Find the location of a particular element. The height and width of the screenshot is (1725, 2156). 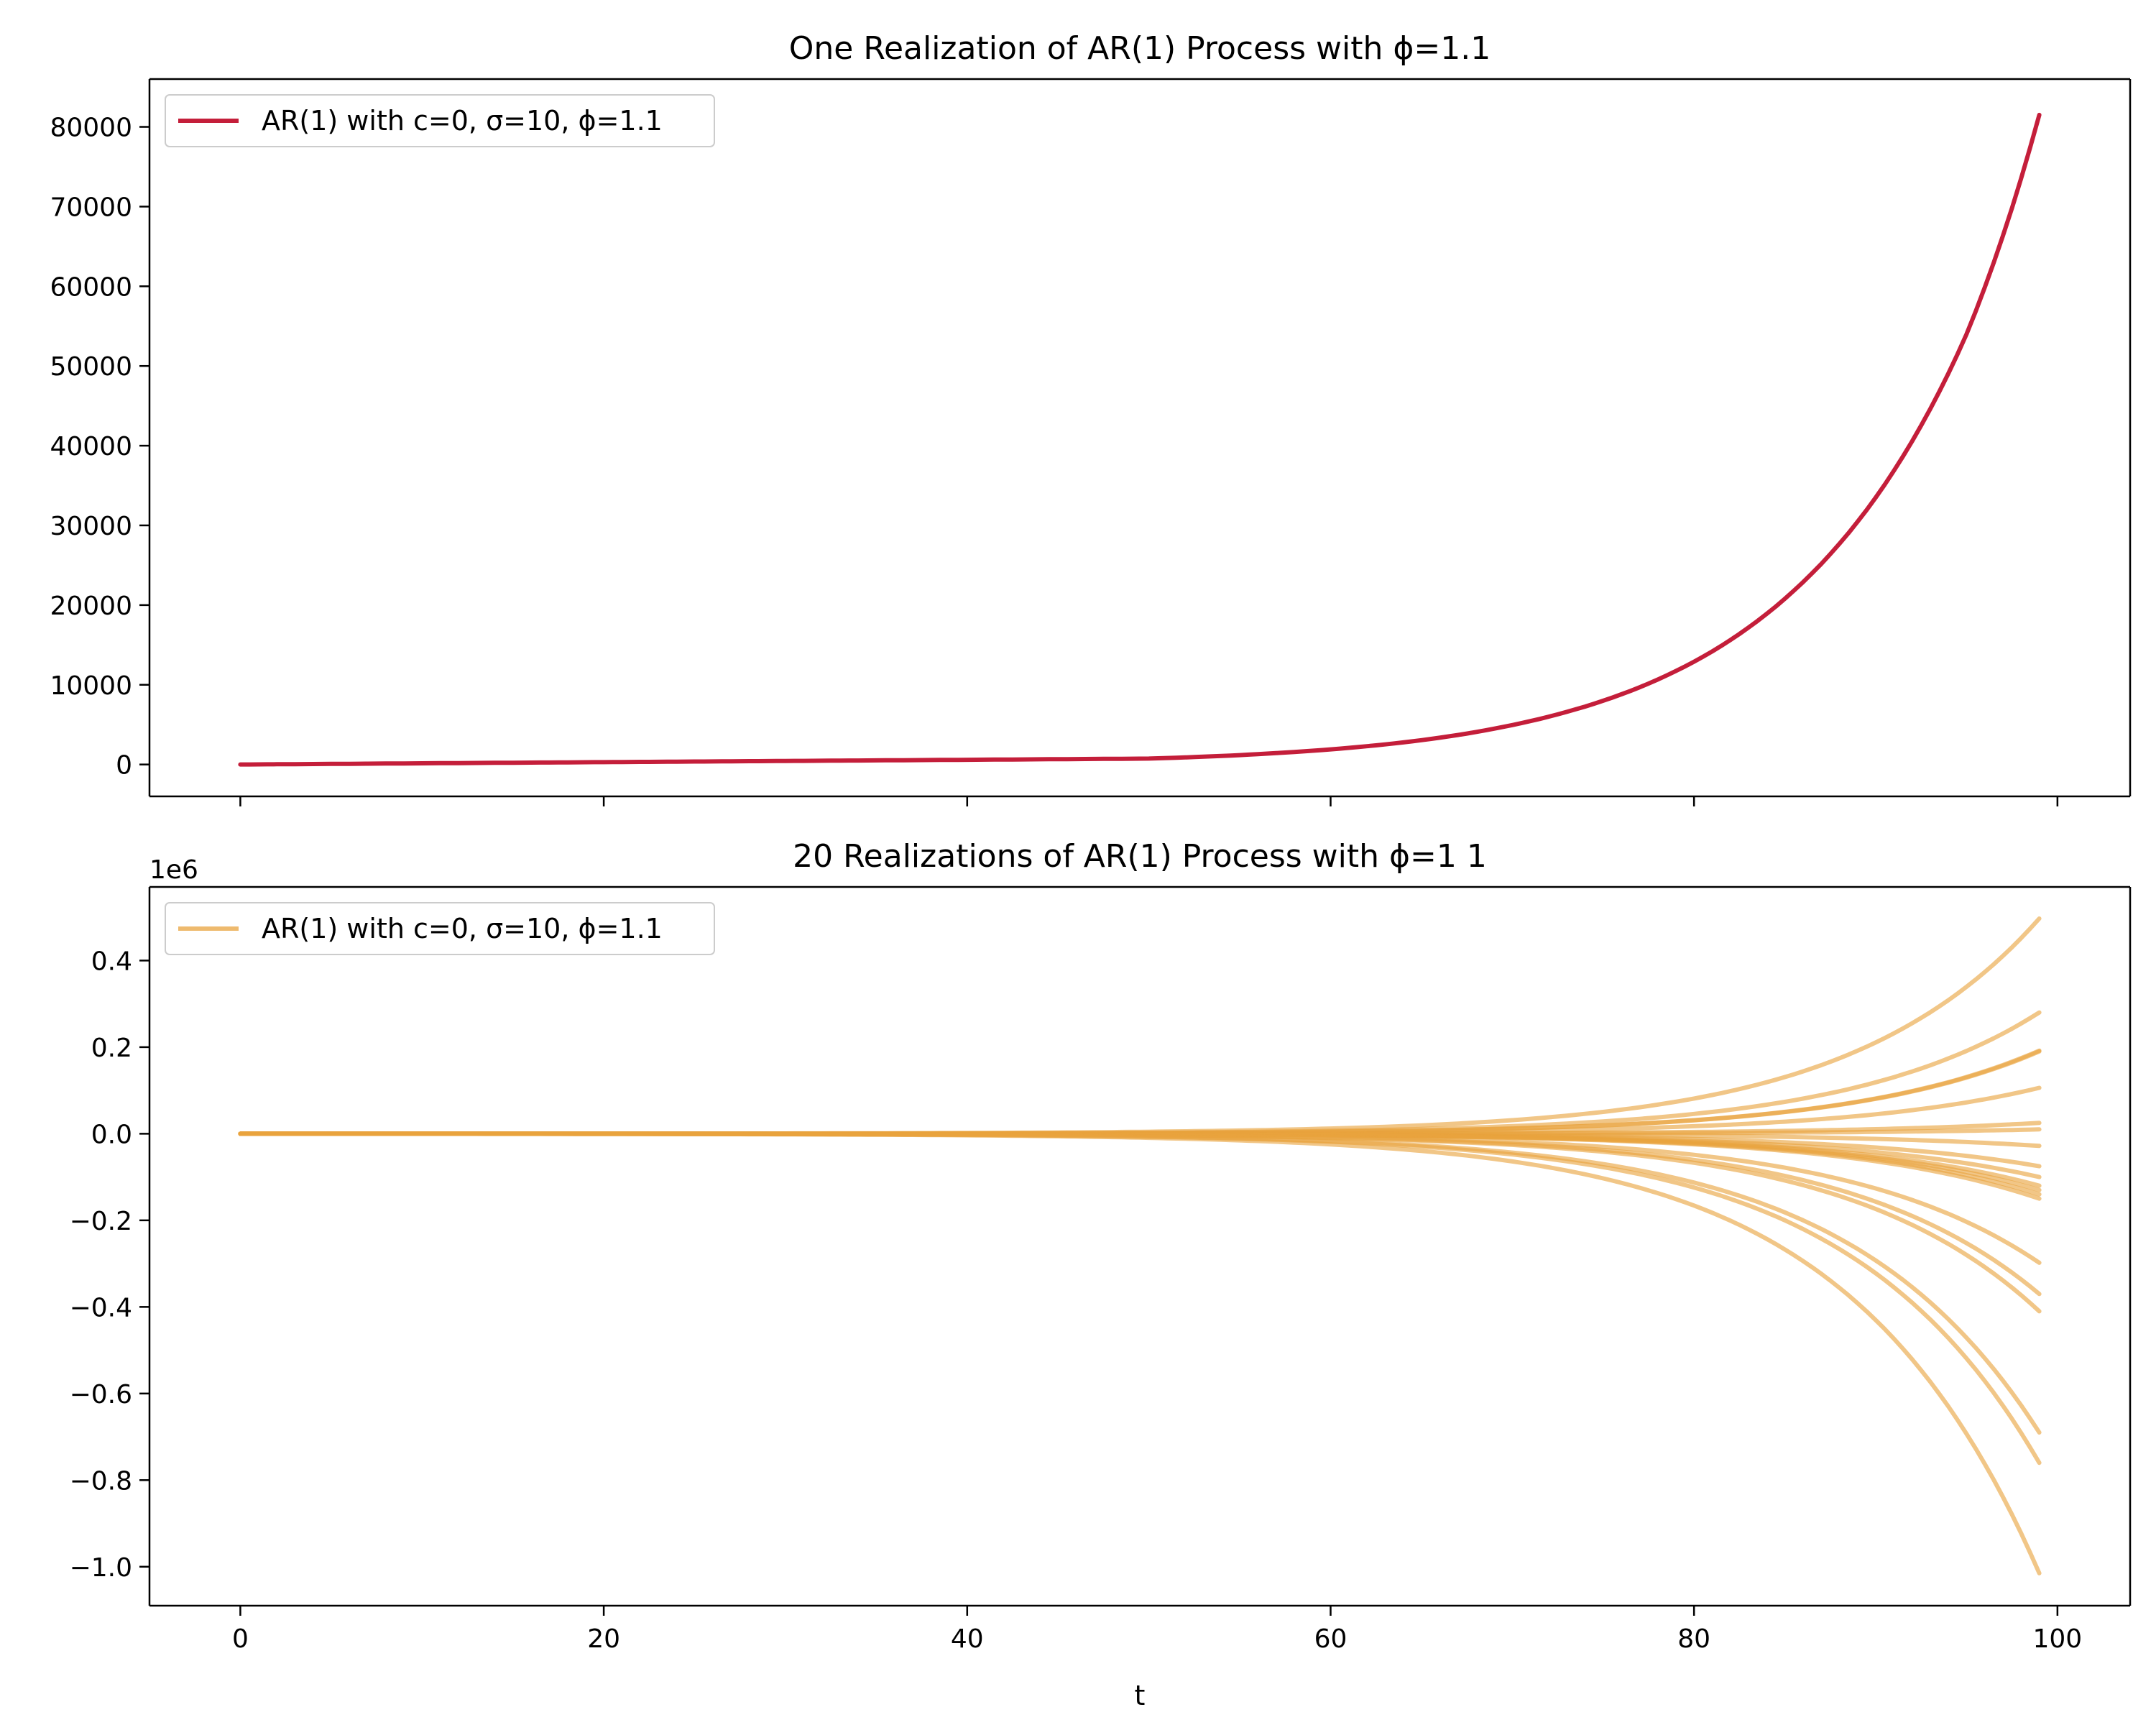

bottom-legend-label: AR(1) with c=0, σ=10, ϕ=1.1 is located at coordinates (462, 928).